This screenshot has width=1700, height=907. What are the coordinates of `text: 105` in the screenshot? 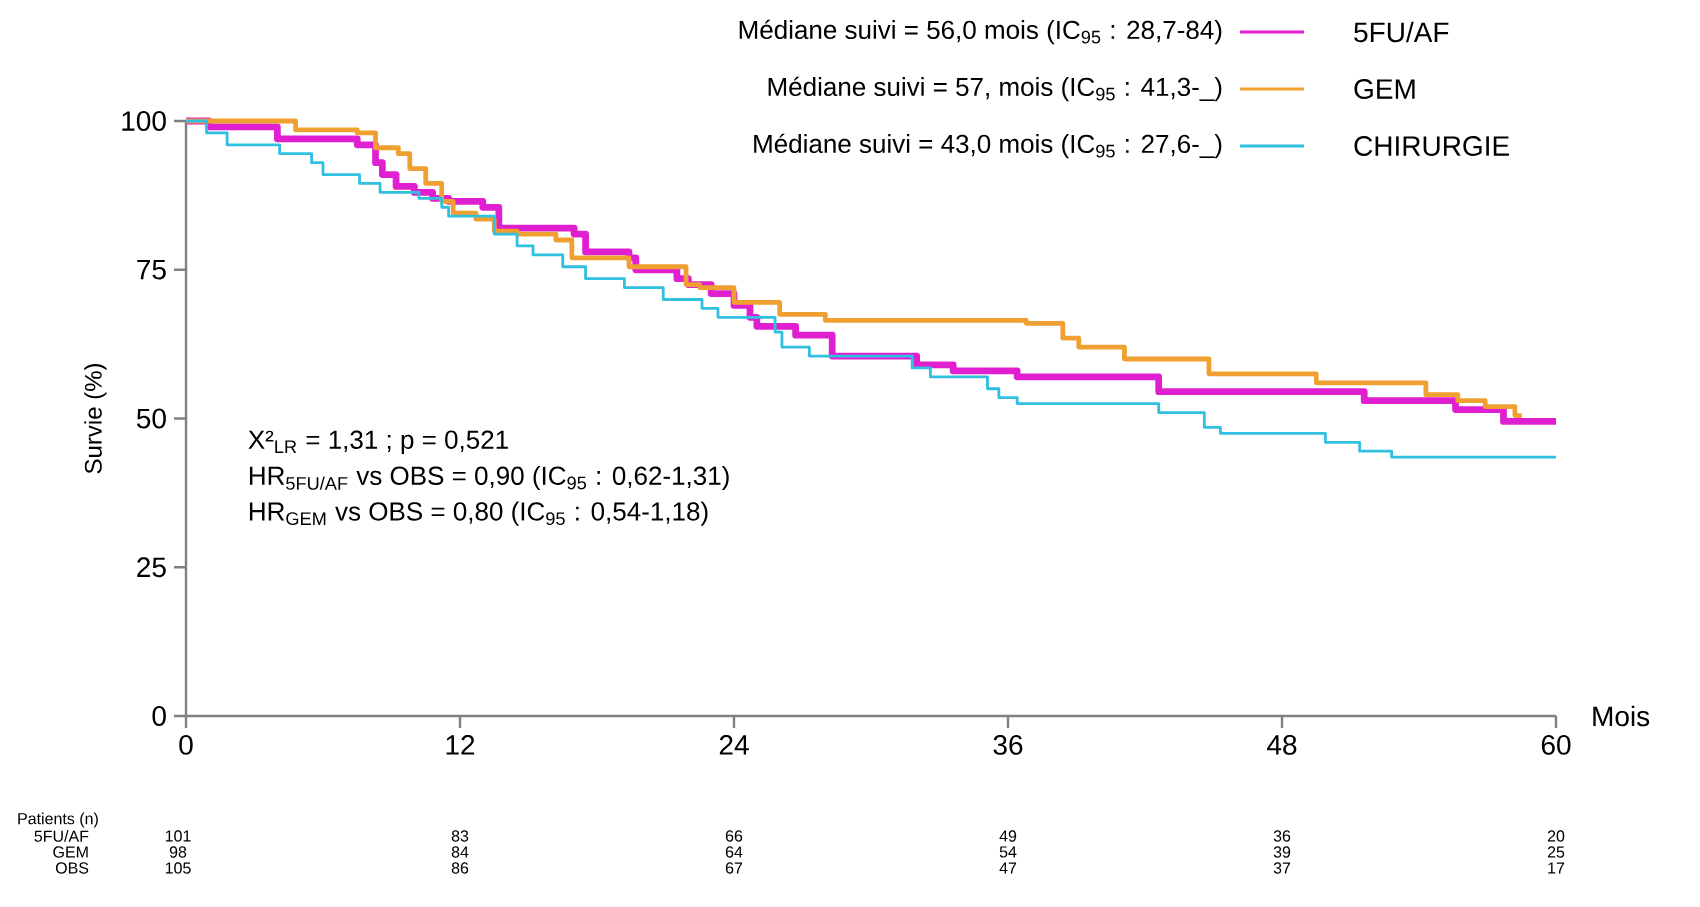 It's located at (178, 868).